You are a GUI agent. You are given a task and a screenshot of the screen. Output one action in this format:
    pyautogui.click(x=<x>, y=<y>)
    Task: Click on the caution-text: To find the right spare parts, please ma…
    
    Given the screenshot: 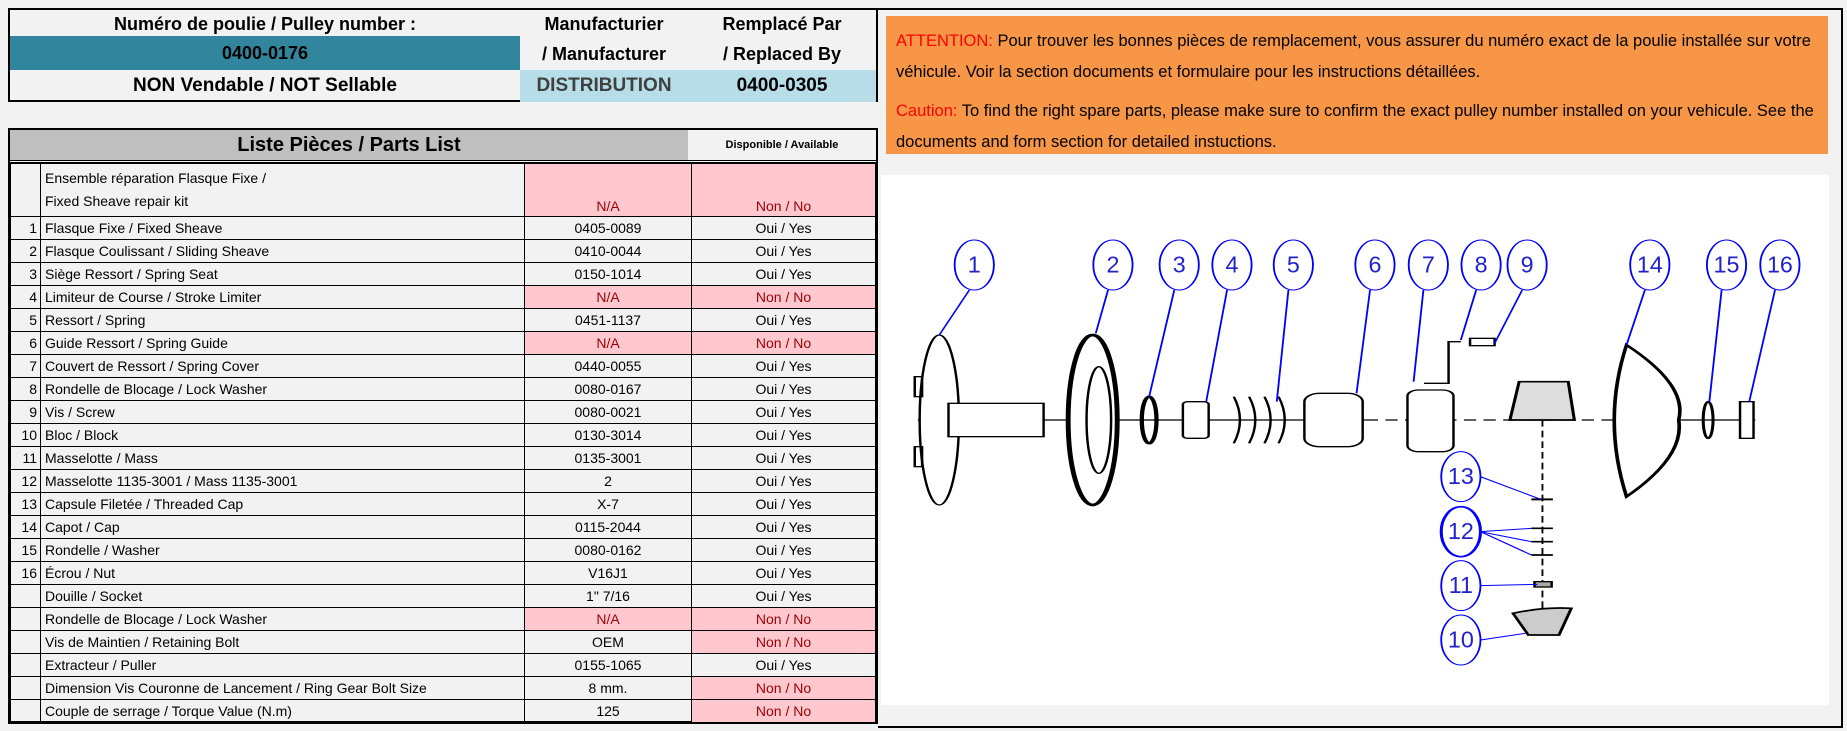 What is the action you would take?
    pyautogui.click(x=1355, y=126)
    